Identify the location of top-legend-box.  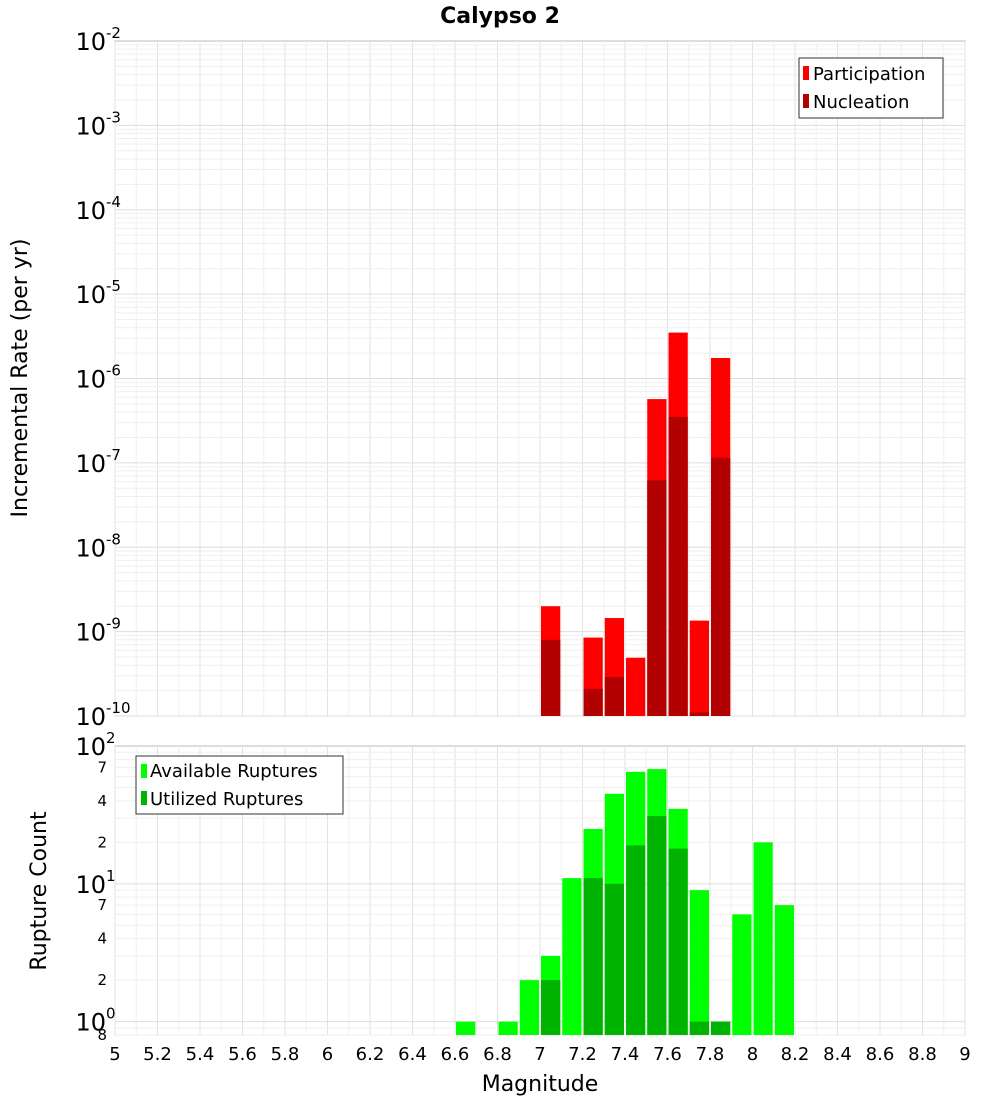
(871, 88).